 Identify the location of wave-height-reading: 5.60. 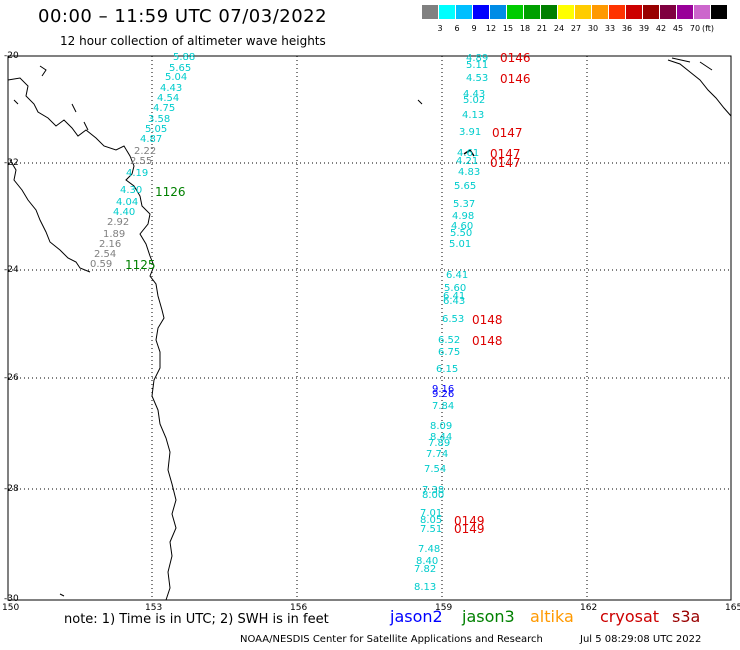
(455, 288).